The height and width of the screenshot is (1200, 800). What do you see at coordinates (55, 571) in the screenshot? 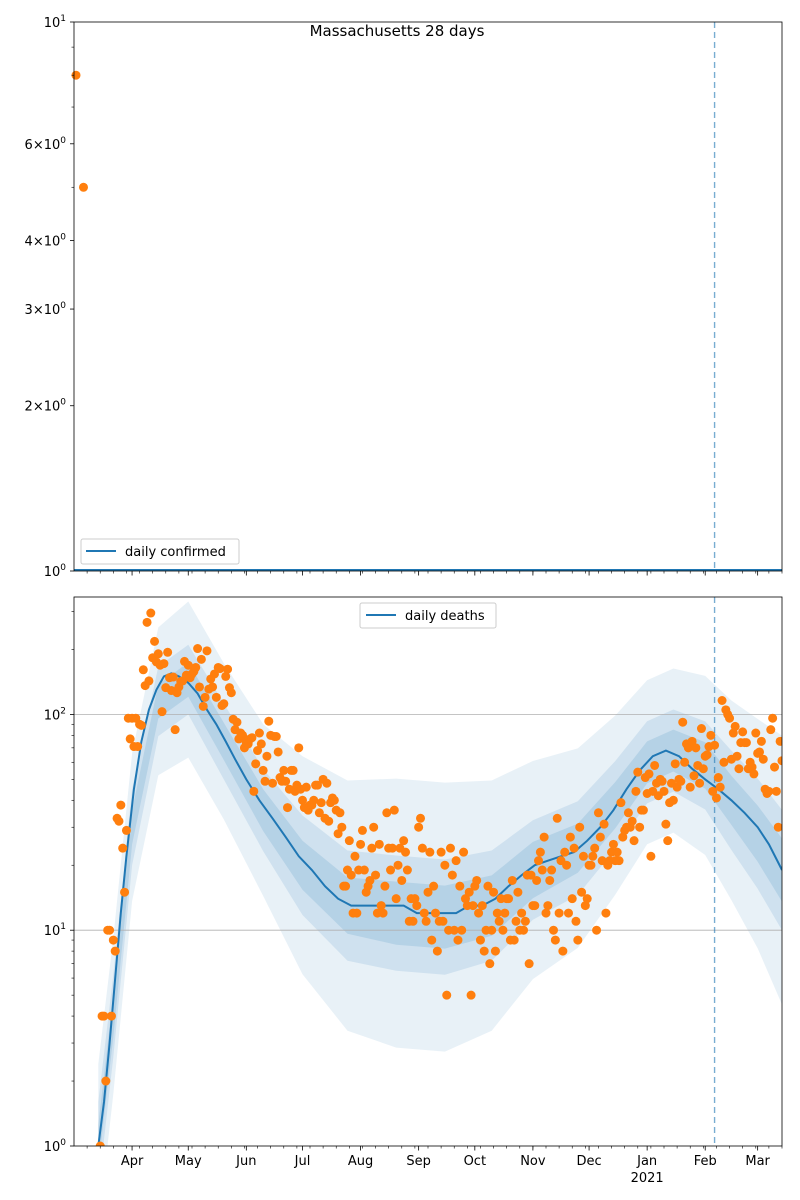
I see `top-y-tick-label: 100` at bounding box center [55, 571].